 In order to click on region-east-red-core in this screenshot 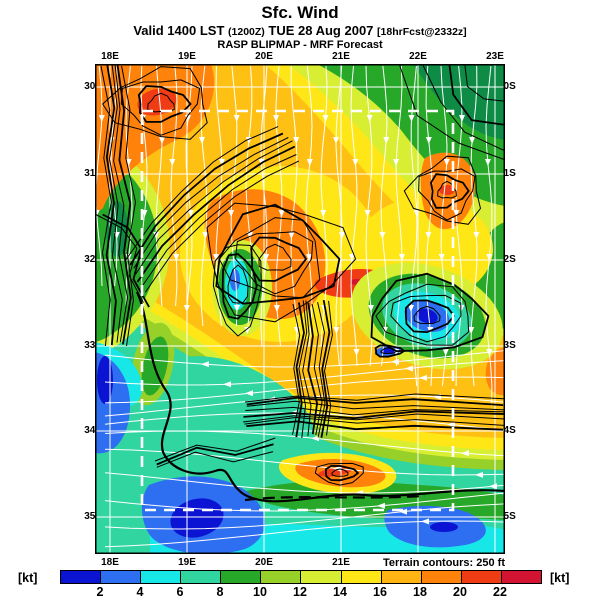, I will do `click(447, 190)`.